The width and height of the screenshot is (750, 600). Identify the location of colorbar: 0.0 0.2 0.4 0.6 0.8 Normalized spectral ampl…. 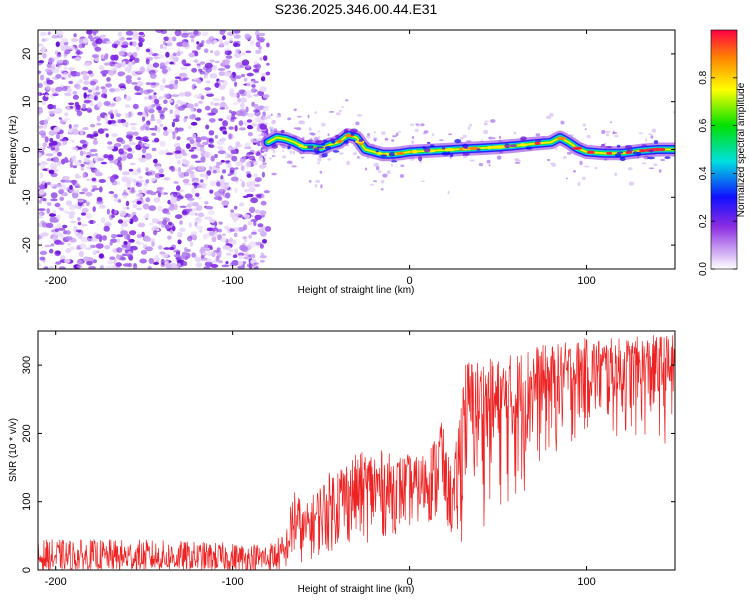
(722, 152).